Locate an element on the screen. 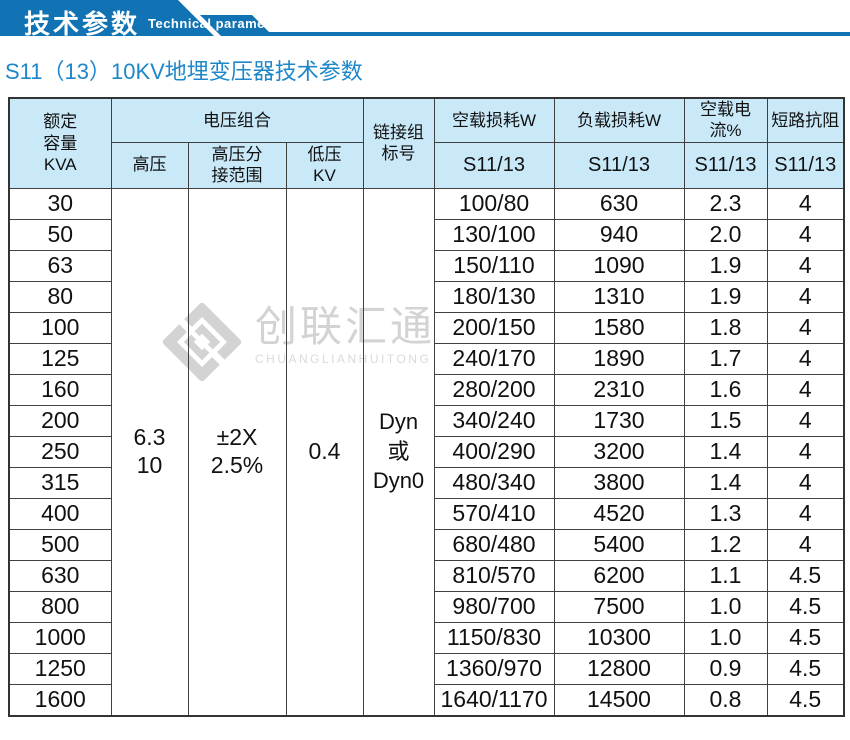  table-row: 63 150/110 1090 1.9 4 is located at coordinates (426, 265).